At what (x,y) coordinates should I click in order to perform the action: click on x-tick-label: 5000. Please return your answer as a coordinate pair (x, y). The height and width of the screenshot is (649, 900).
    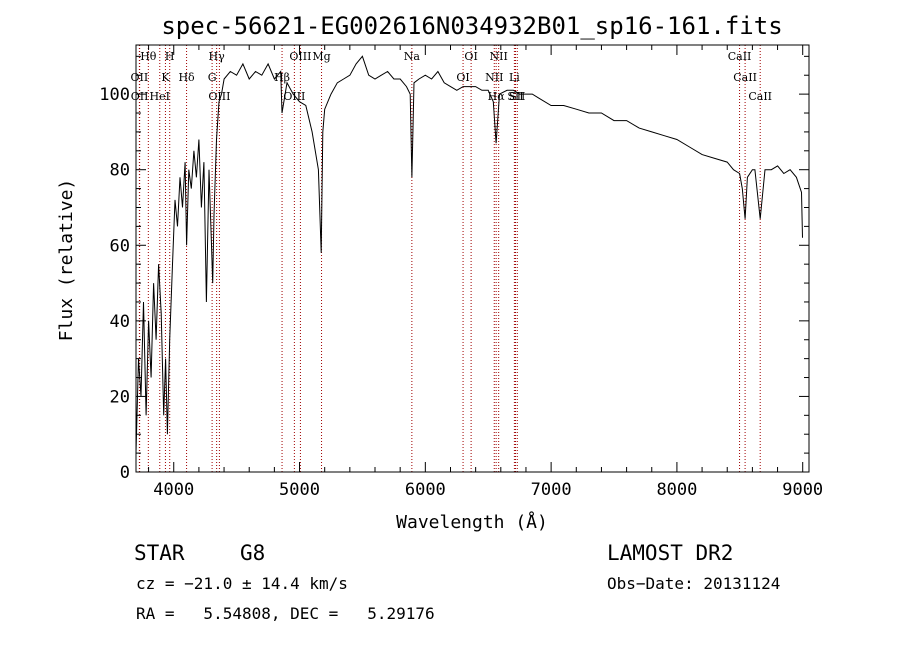
    Looking at the image, I should click on (299, 490).